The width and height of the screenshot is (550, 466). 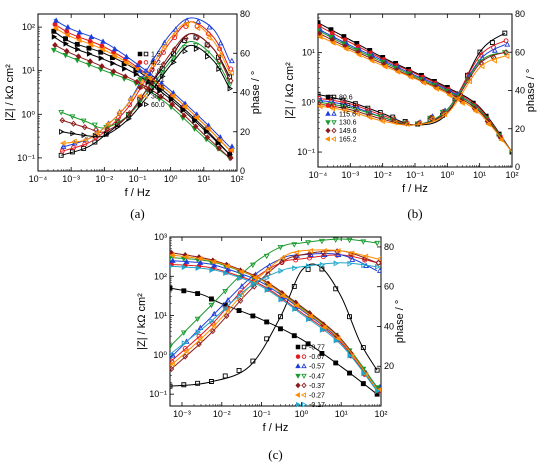 I want to click on series-103.9, so click(x=415, y=89).